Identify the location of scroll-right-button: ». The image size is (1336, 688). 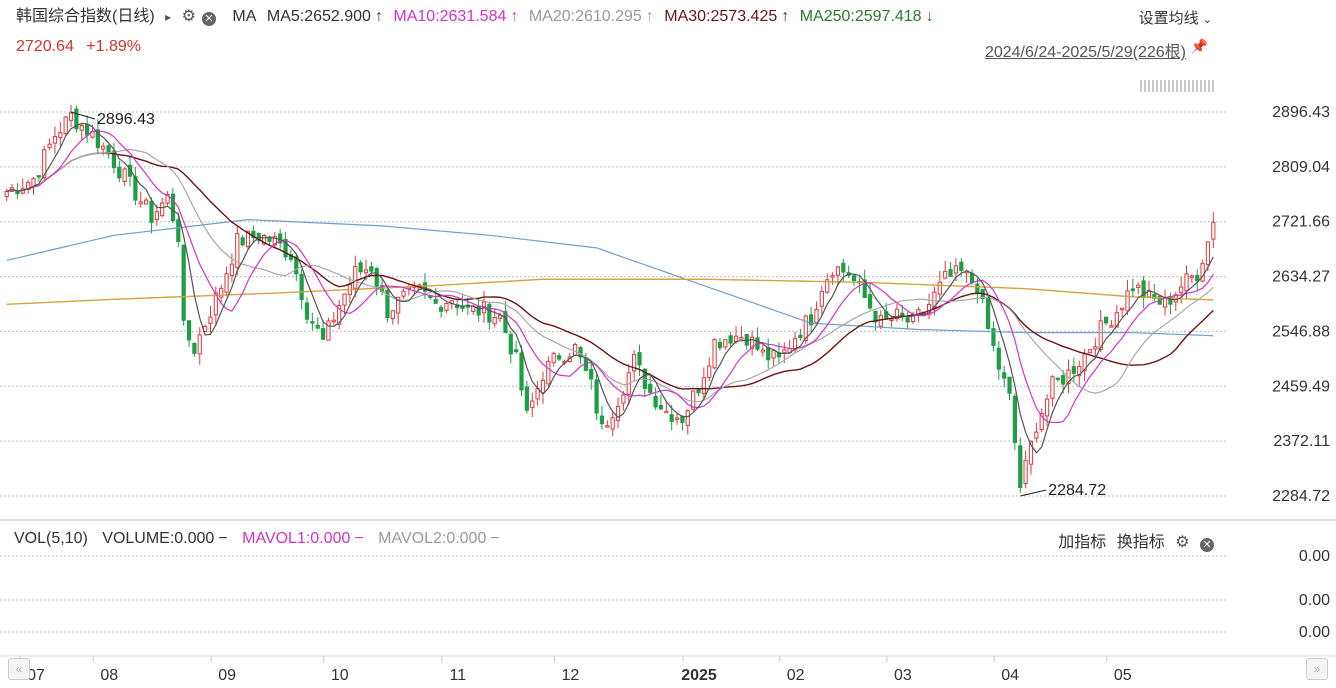
(1317, 669).